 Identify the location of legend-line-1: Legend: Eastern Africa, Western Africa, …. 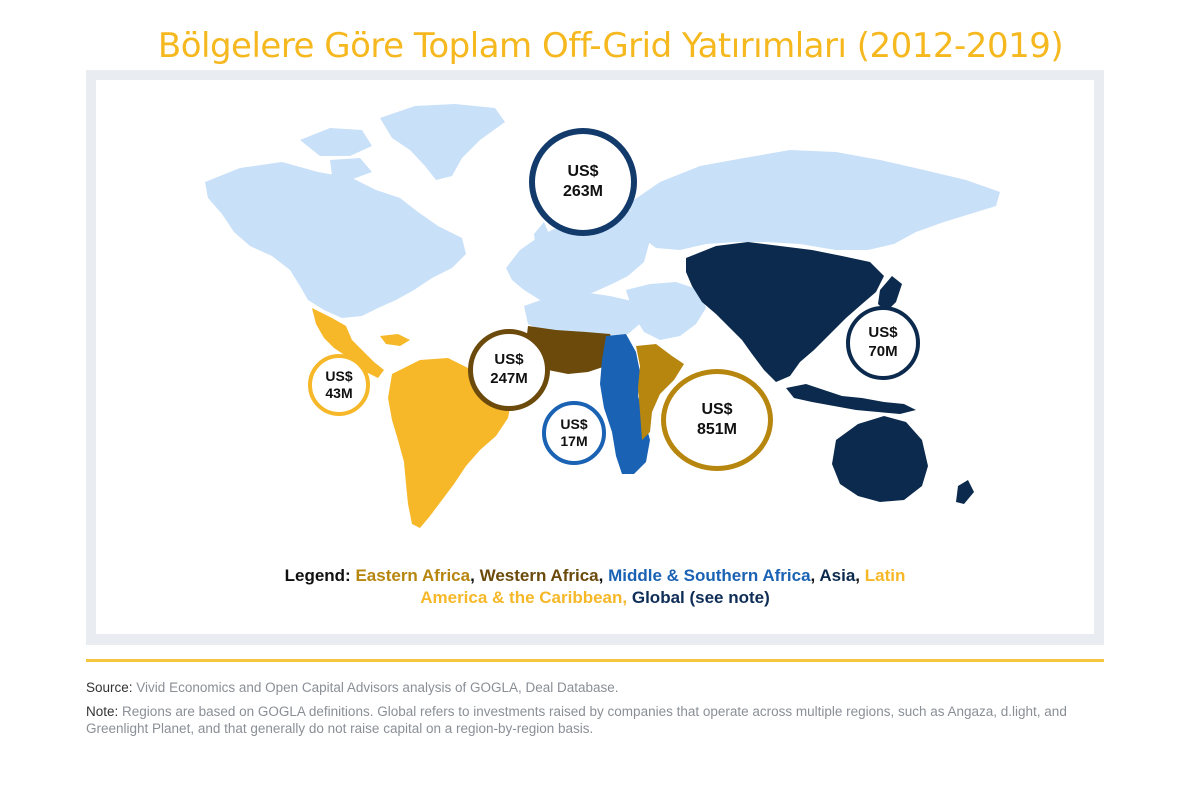
(595, 576).